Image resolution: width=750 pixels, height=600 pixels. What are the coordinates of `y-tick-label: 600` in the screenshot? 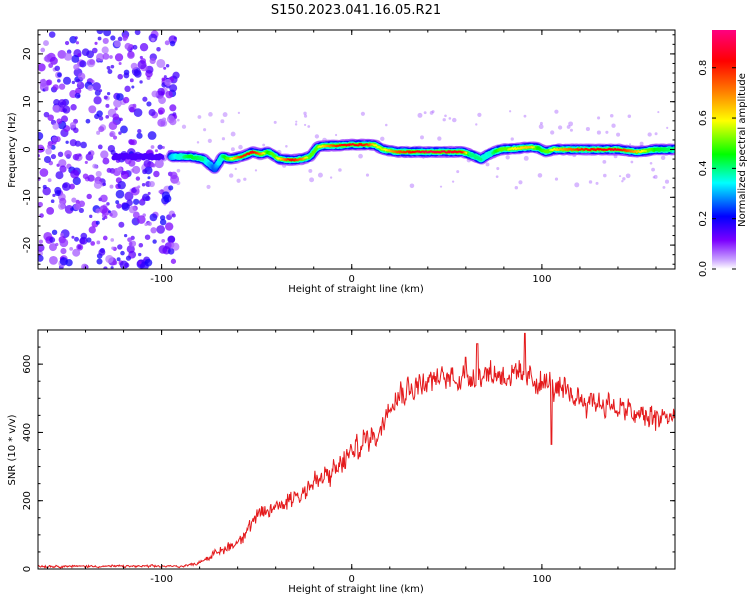 It's located at (27, 364).